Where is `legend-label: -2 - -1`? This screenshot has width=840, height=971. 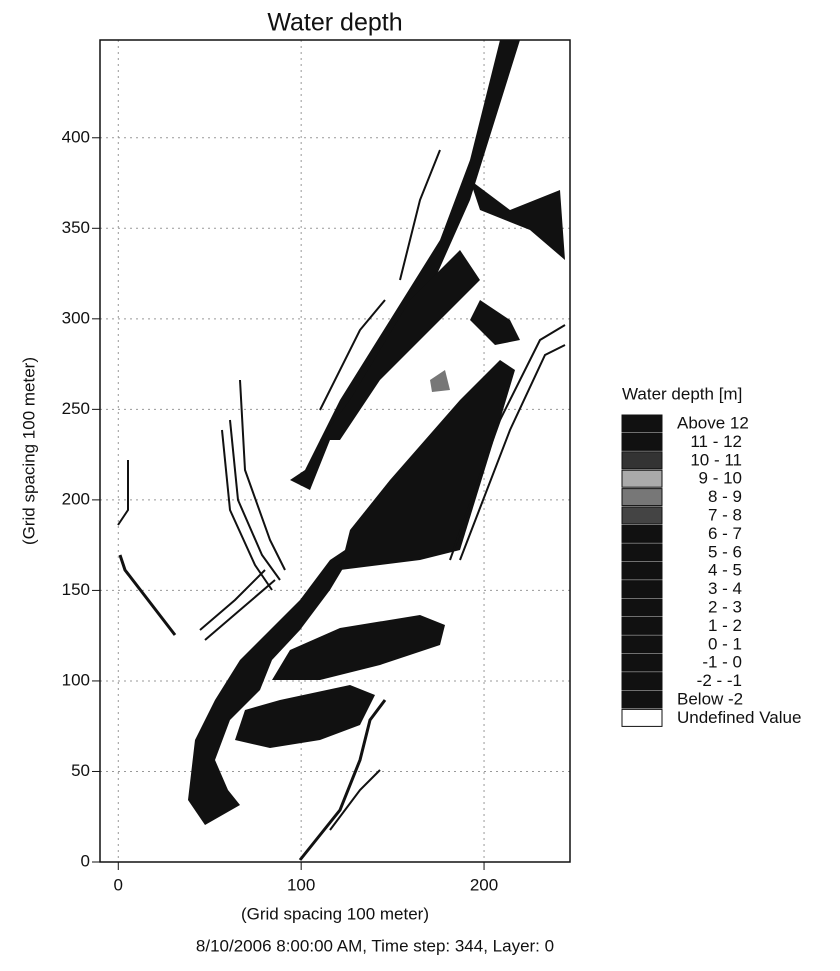
legend-label: -2 - -1 is located at coordinates (719, 680).